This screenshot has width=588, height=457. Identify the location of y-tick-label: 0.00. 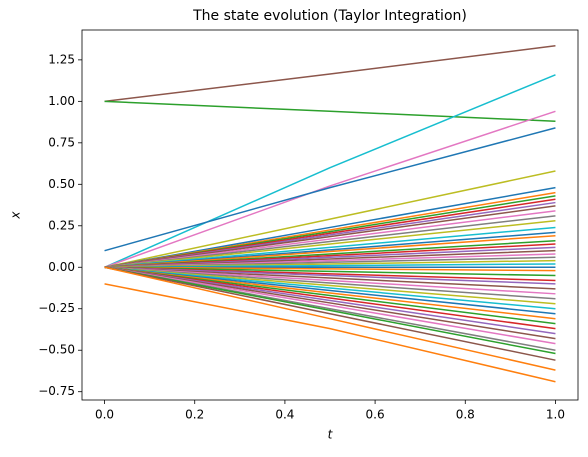
(61, 267).